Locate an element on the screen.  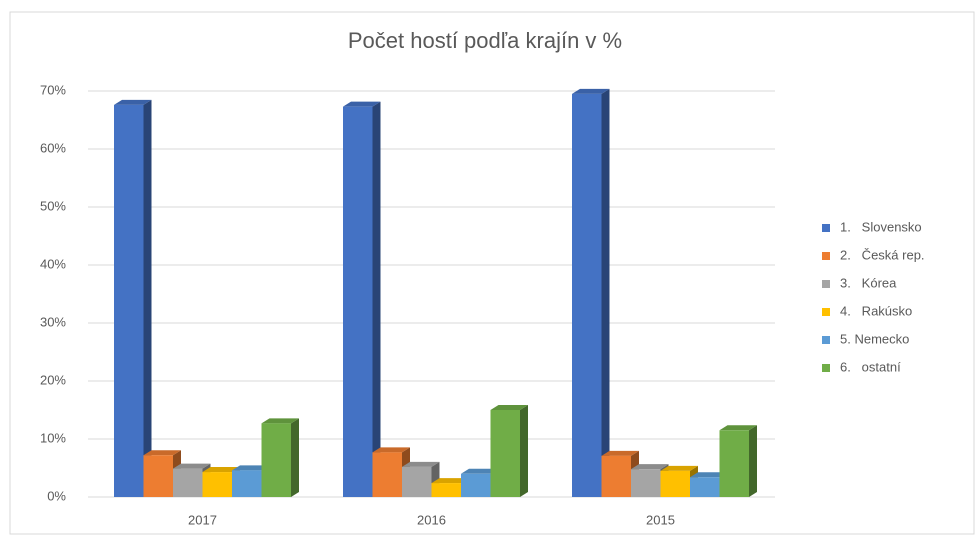
x-tick-label: 2016 is located at coordinates (431, 519).